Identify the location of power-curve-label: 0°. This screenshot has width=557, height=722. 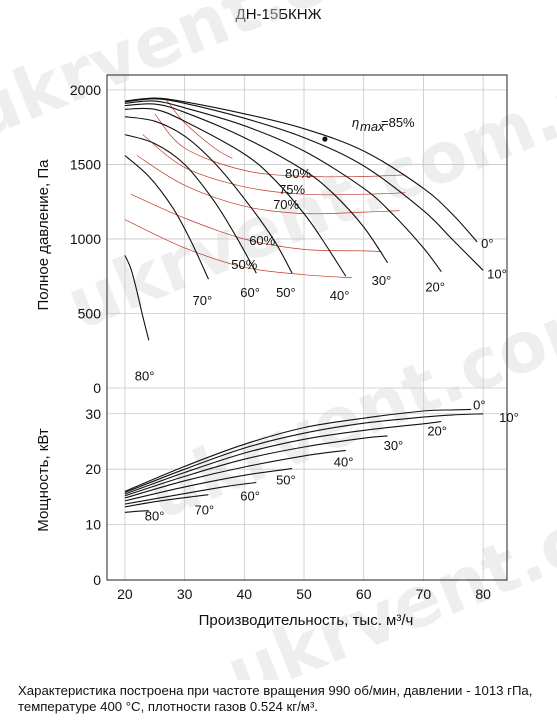
(479, 404).